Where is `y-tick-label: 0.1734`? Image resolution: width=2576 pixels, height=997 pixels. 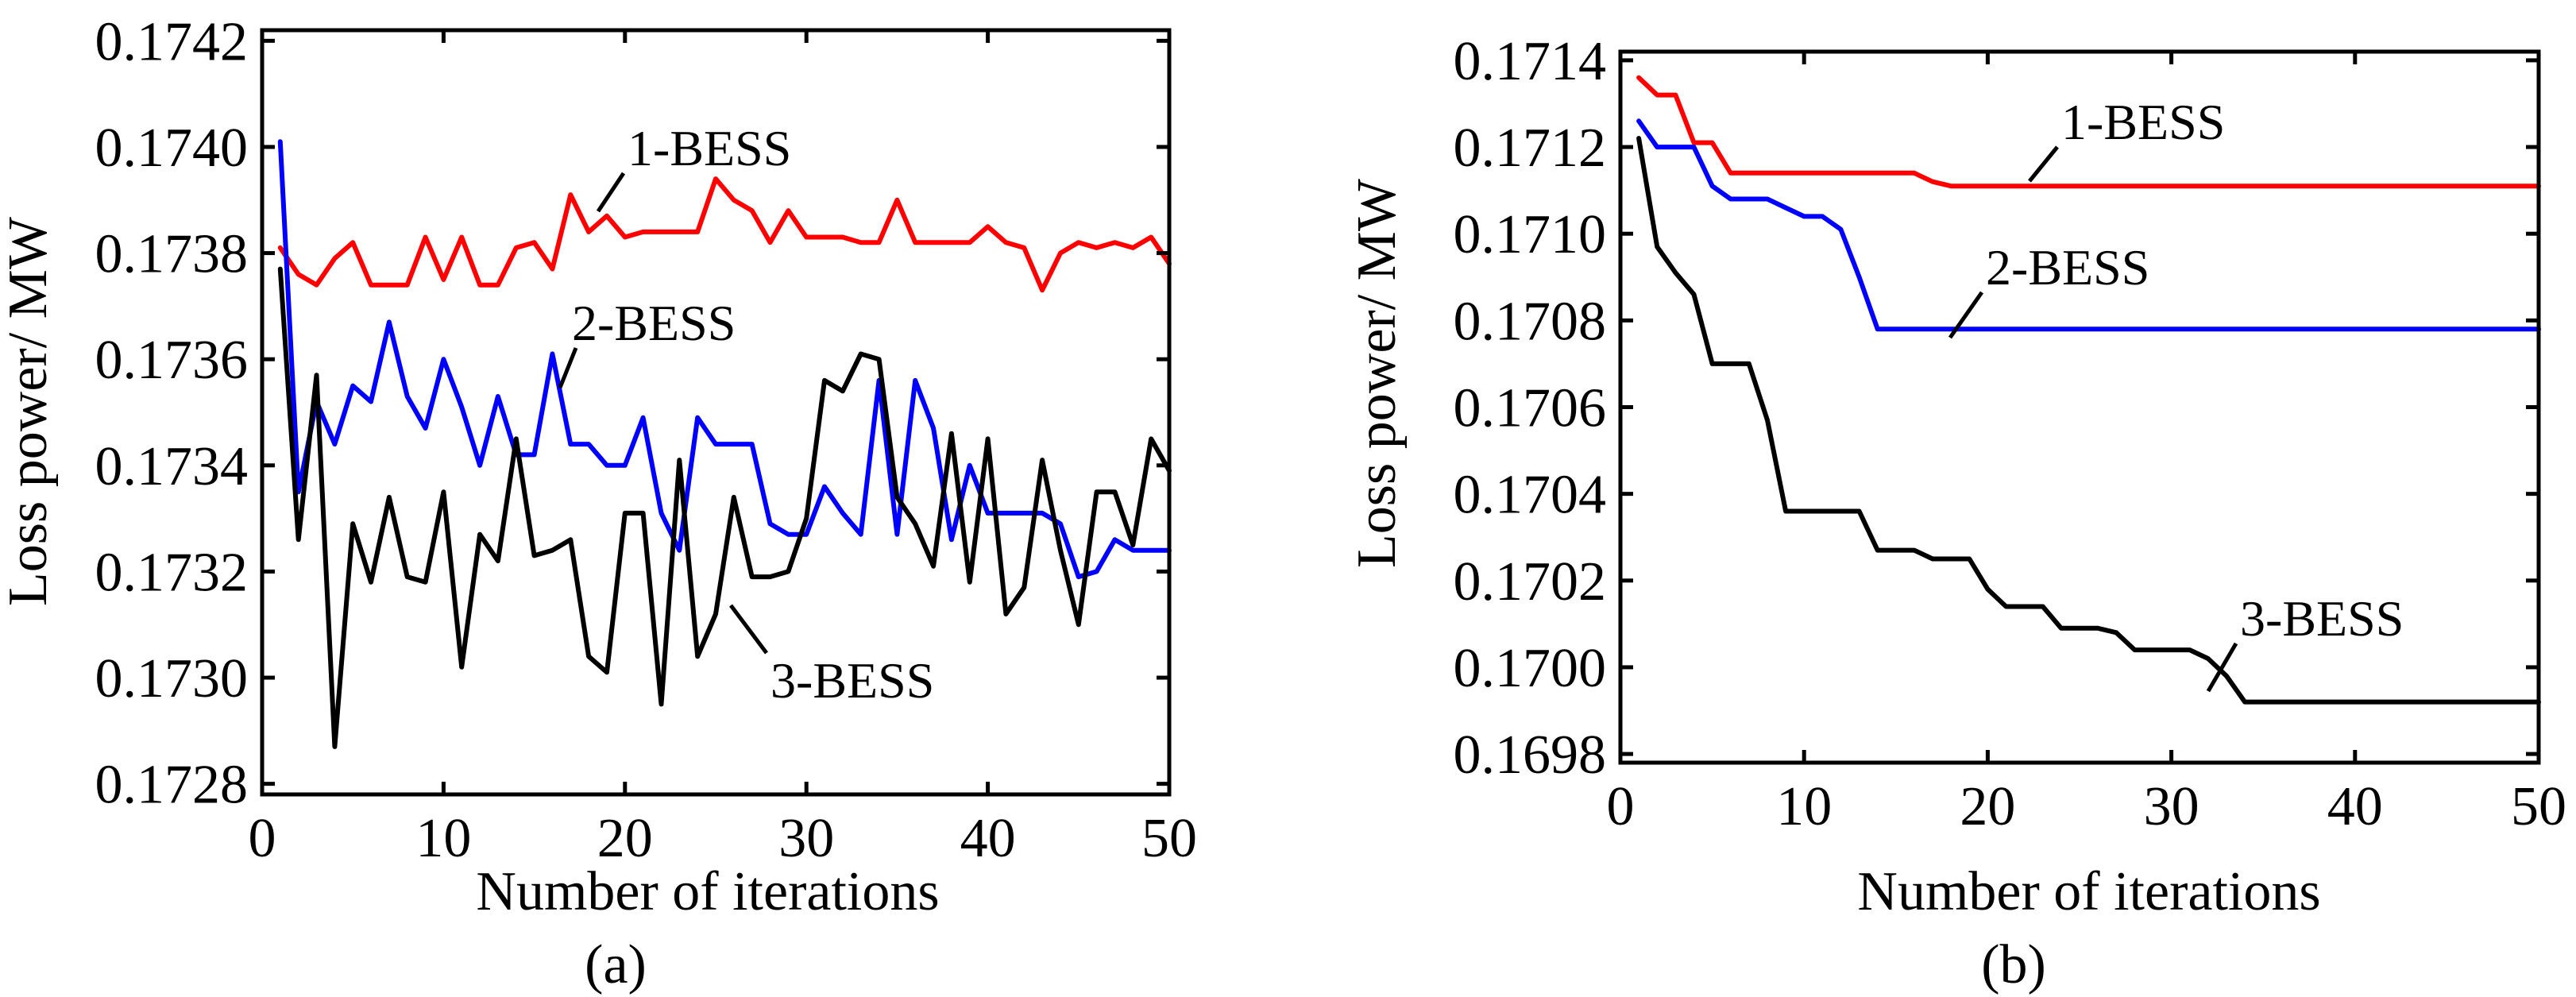 y-tick-label: 0.1734 is located at coordinates (172, 466).